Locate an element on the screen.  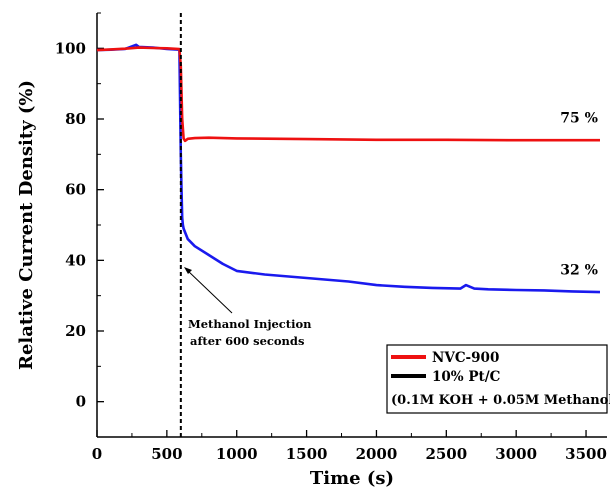
x-axis-label: Time (s) is located at coordinates (352, 478).